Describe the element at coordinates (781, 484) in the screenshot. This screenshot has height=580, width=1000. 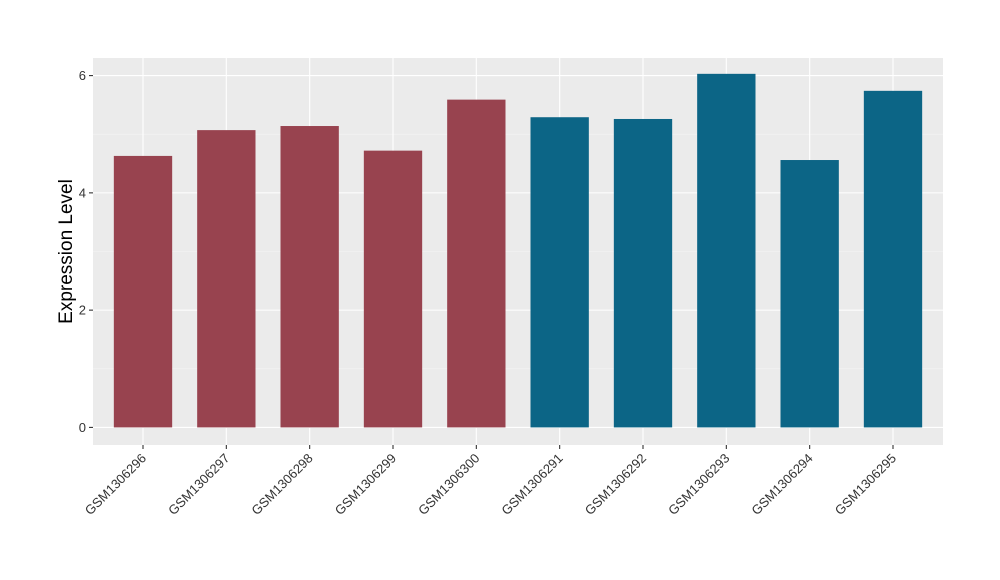
I see `x-tick-label: GSM1306294` at that location.